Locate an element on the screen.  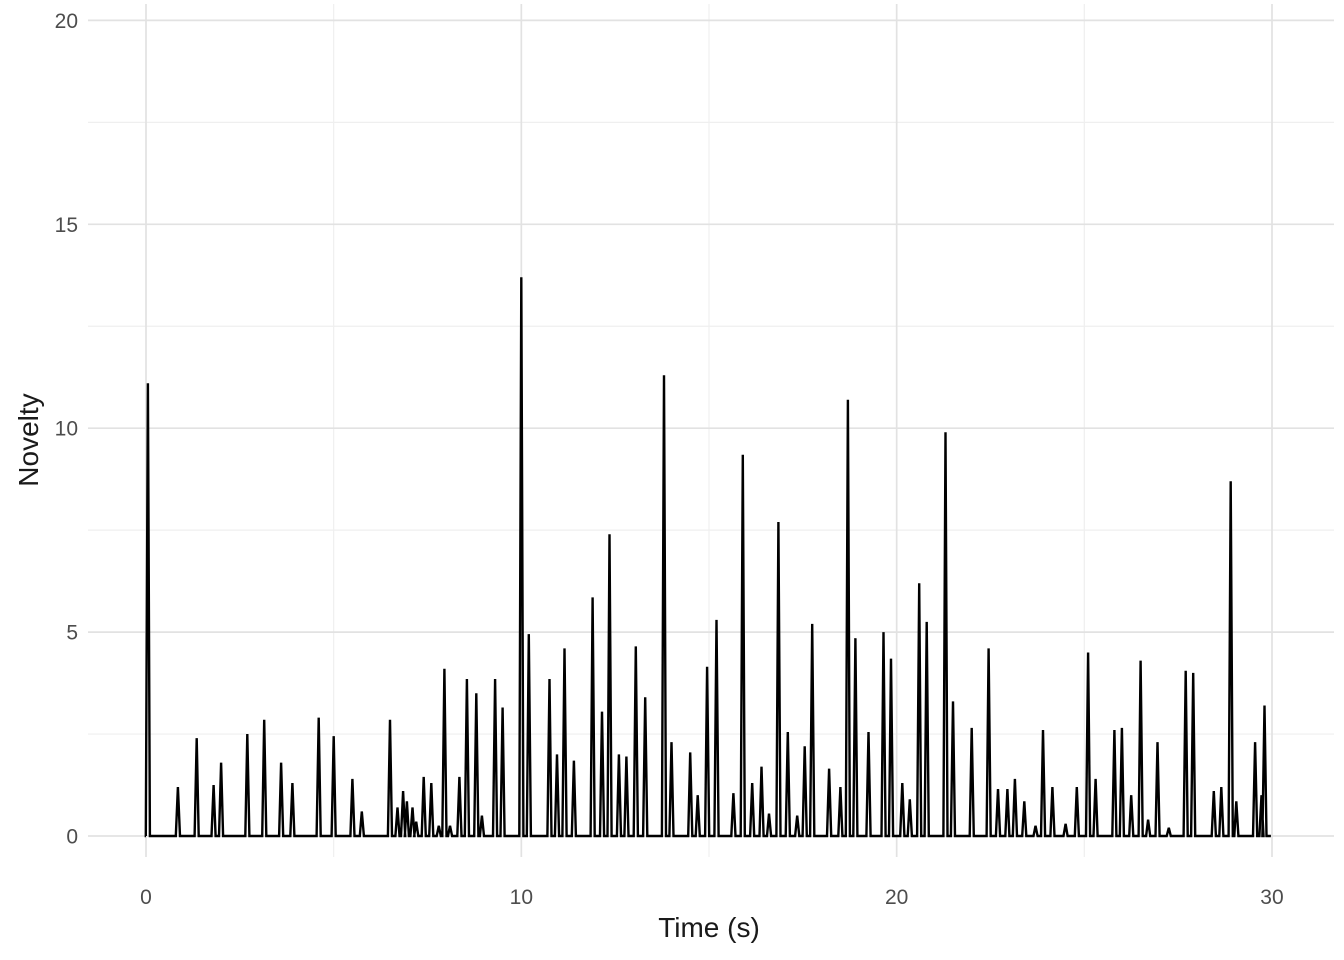
x-tick-label: 10 is located at coordinates (521, 897).